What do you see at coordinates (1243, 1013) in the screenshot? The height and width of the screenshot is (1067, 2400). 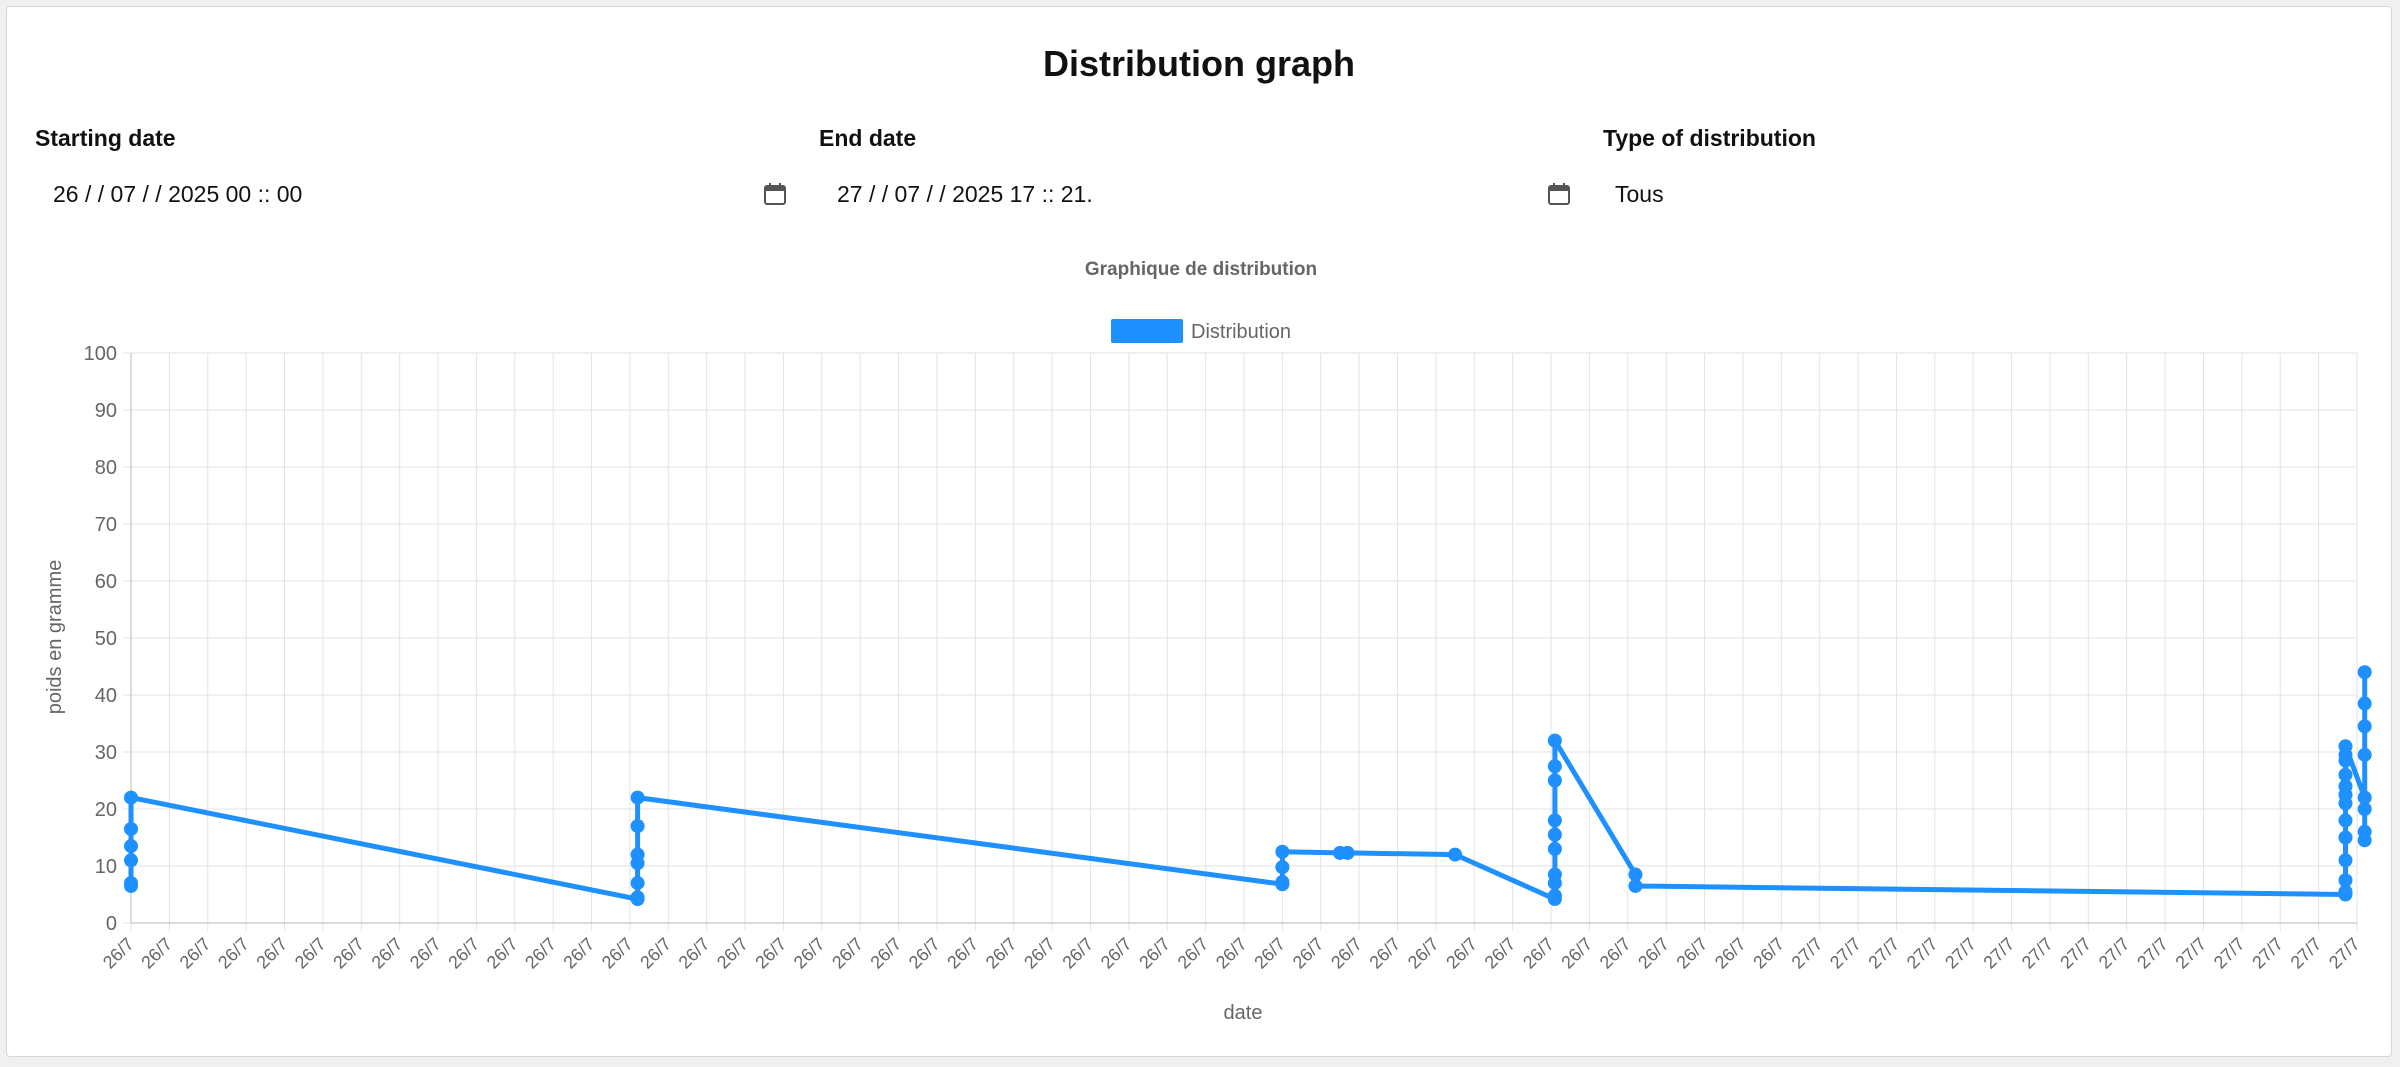 I see `x-axis-title: date` at bounding box center [1243, 1013].